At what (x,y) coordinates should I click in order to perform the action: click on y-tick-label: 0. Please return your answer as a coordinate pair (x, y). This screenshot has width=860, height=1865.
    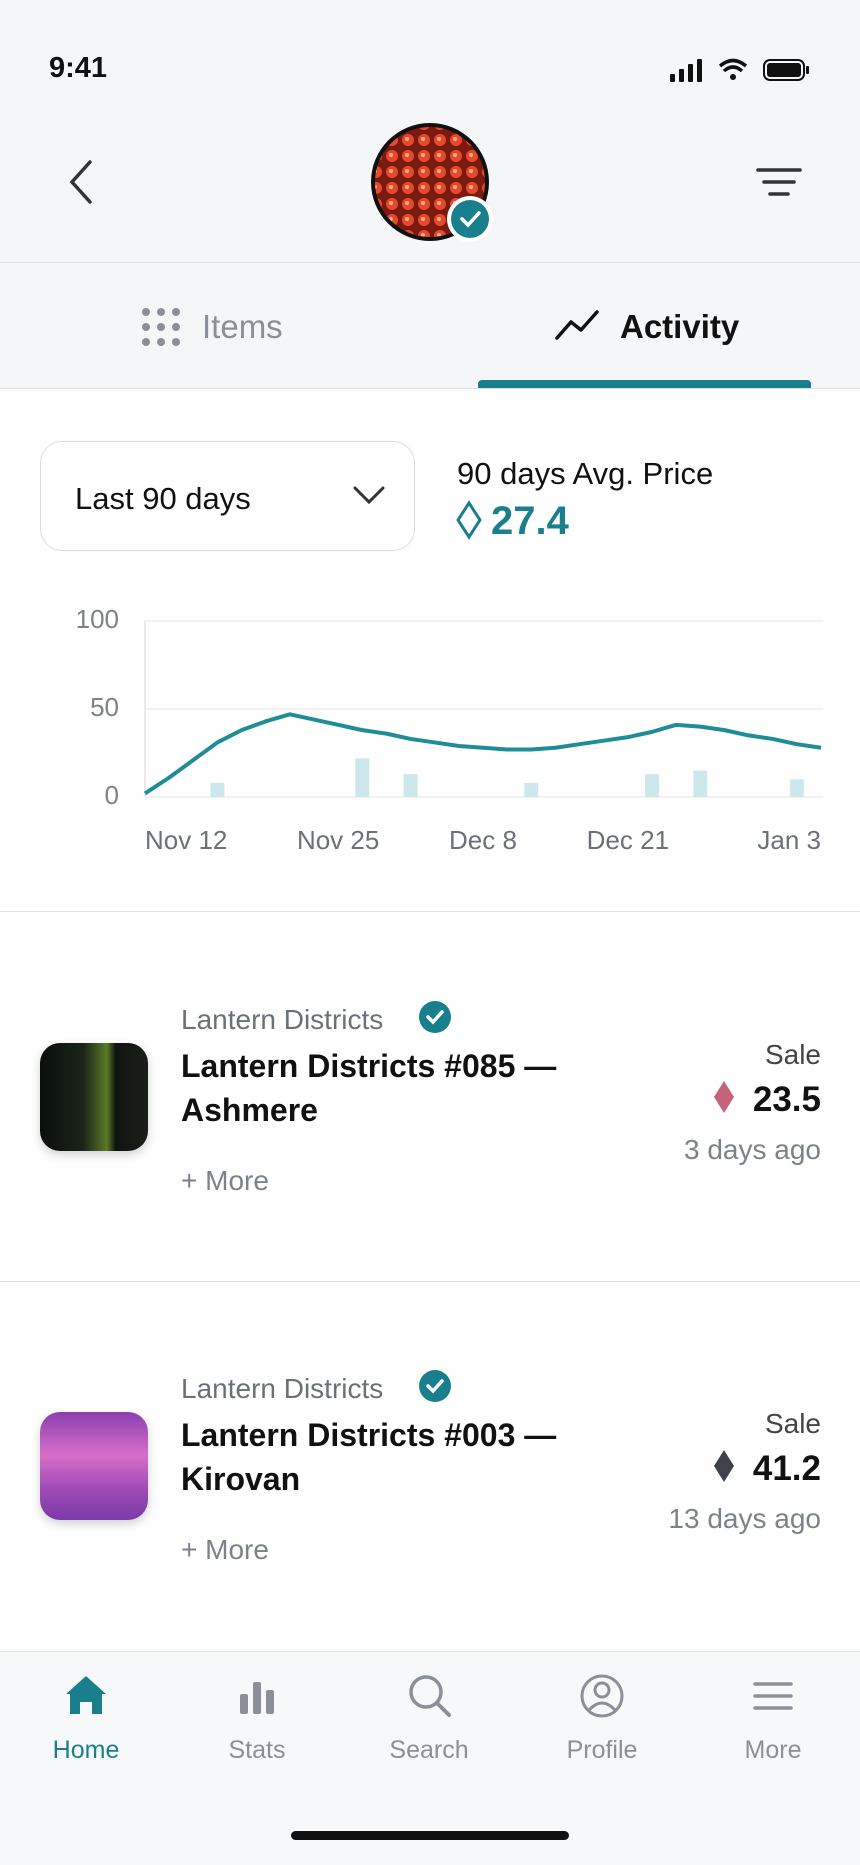
    Looking at the image, I should click on (112, 795).